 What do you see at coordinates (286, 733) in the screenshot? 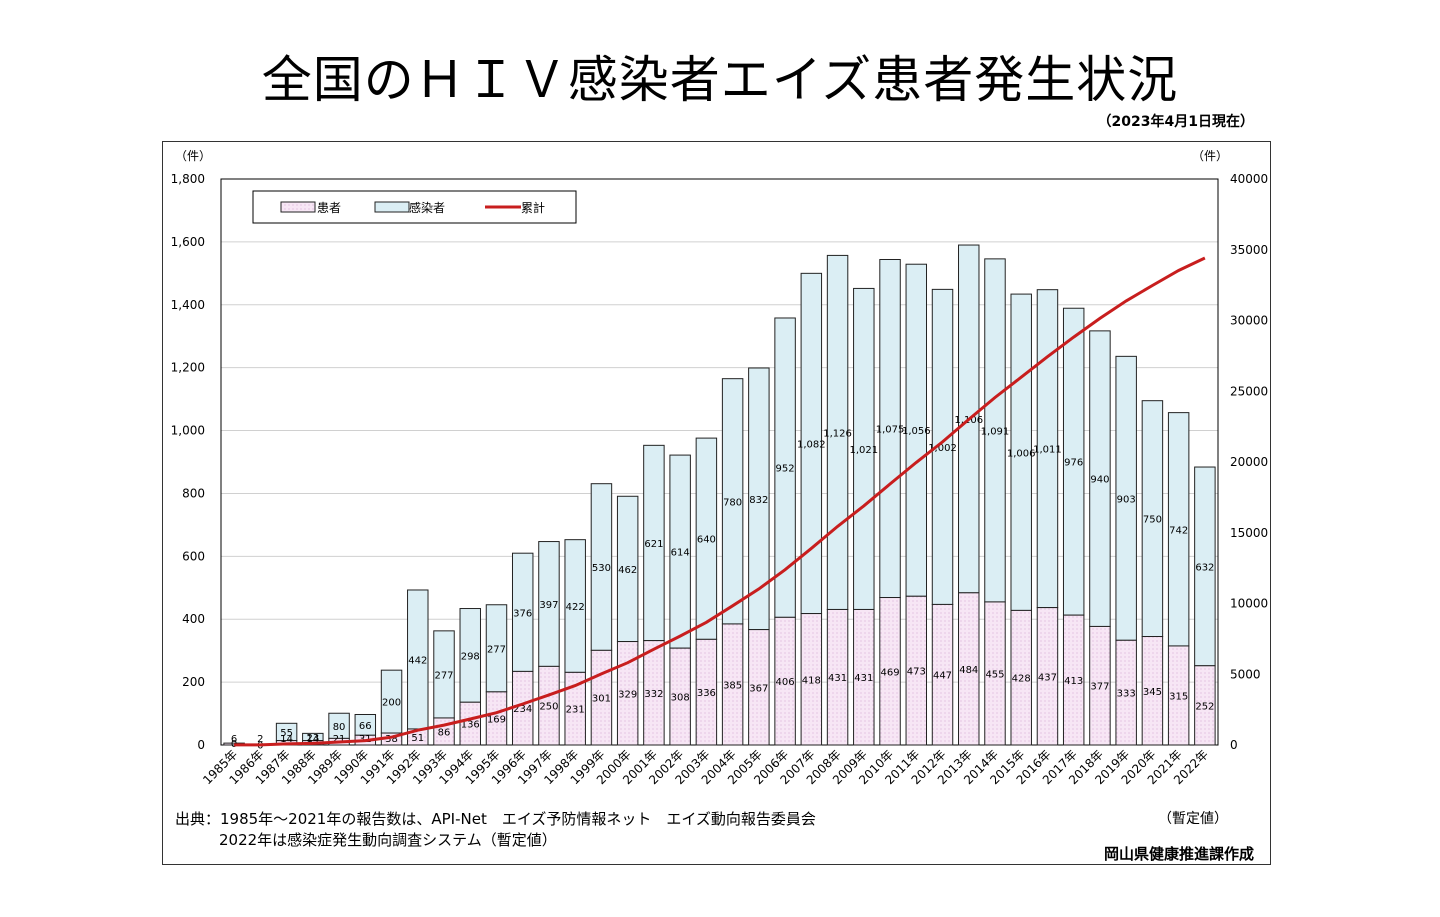
I see `data-label-infected: 55` at bounding box center [286, 733].